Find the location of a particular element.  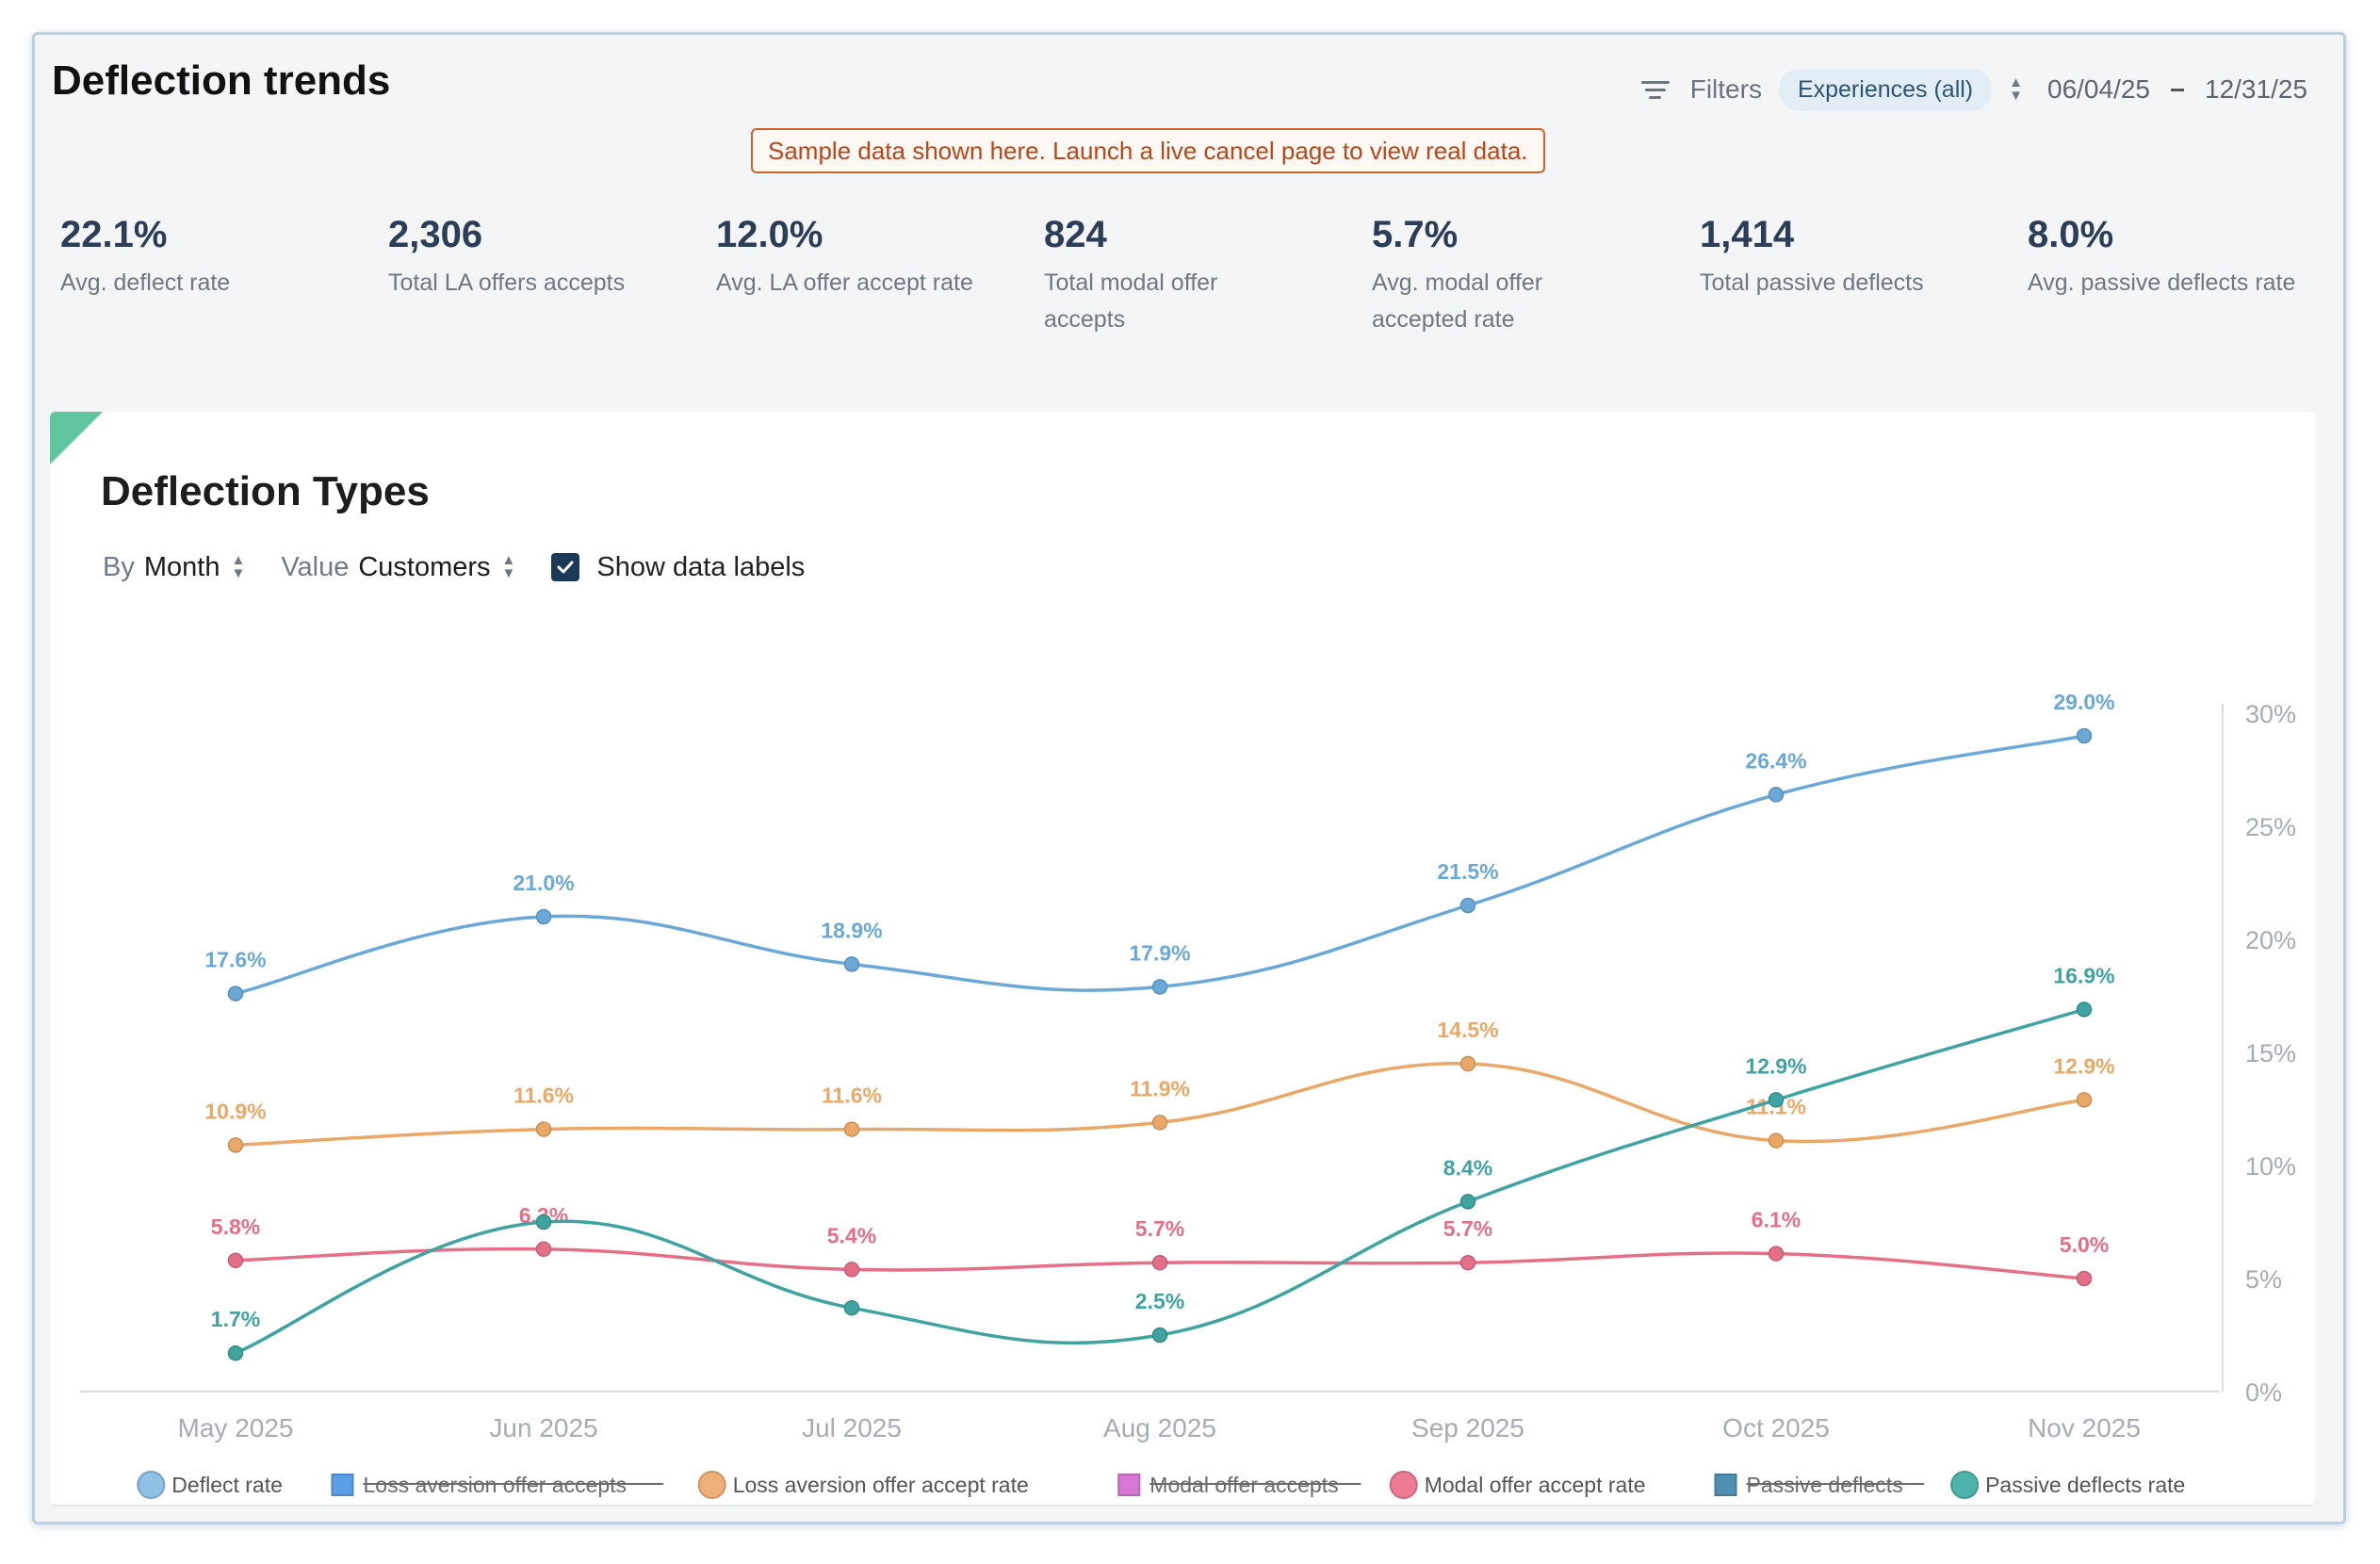

data-label-deflect-rate: 26.4% is located at coordinates (1775, 760).